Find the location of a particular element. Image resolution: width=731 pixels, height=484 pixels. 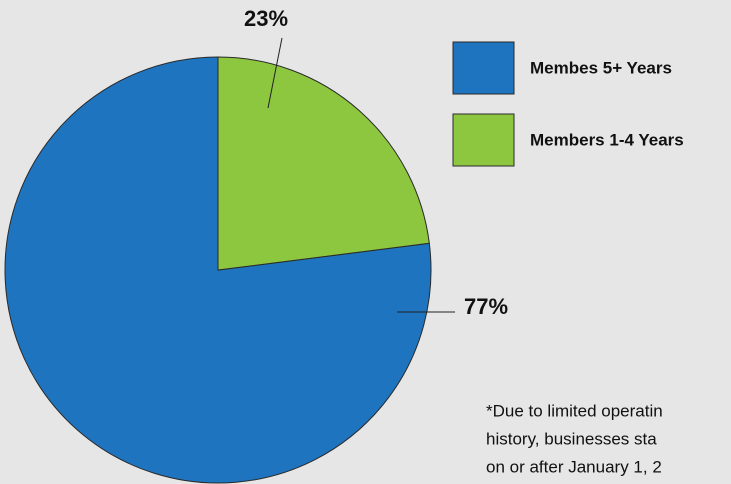

pie-slice is located at coordinates (323, 163).